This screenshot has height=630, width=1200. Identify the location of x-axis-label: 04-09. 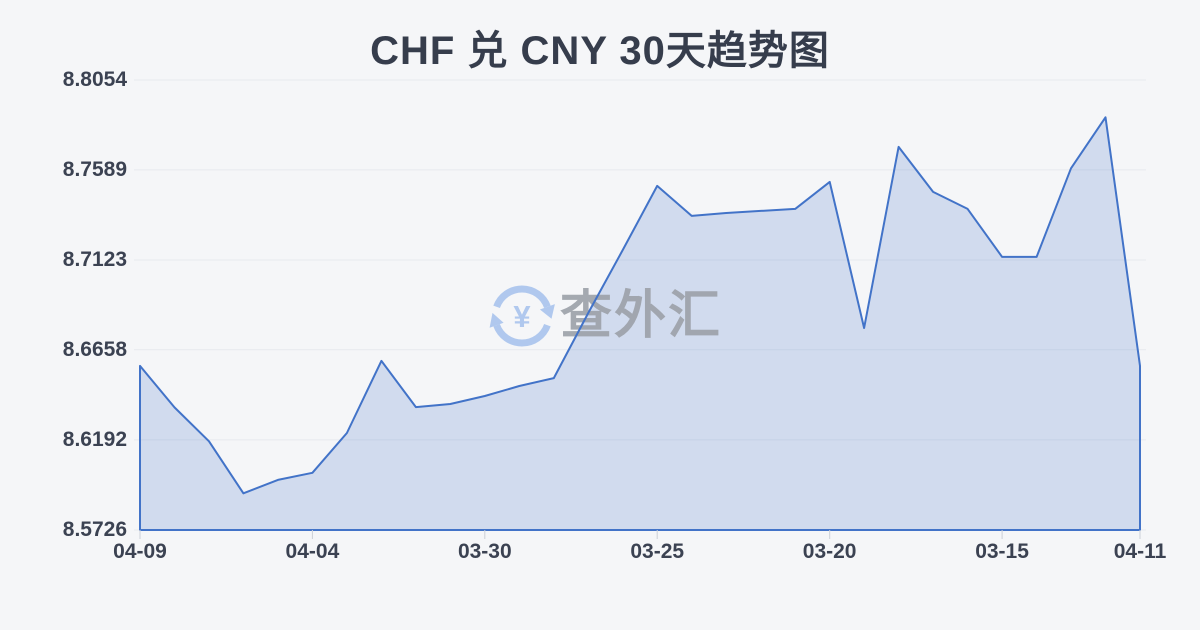
(140, 551).